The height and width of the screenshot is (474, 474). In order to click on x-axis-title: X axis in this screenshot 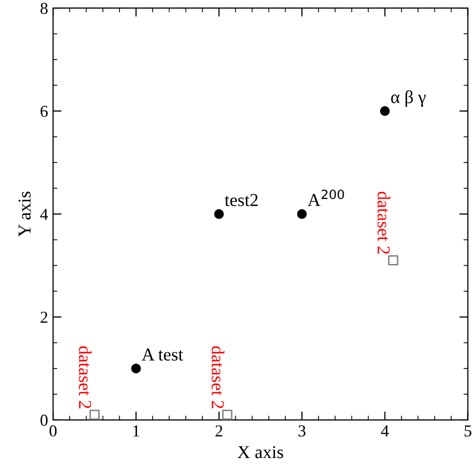, I will do `click(261, 452)`.